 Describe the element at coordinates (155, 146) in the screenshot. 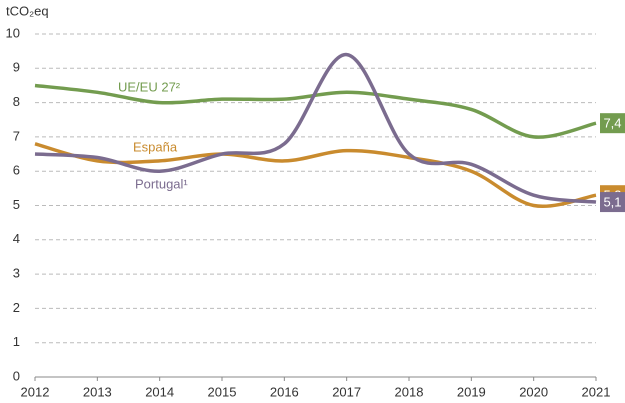

I see `series-label: España` at that location.